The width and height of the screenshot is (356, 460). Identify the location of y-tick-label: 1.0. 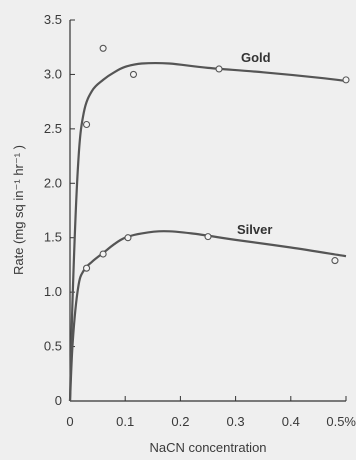
(53, 291).